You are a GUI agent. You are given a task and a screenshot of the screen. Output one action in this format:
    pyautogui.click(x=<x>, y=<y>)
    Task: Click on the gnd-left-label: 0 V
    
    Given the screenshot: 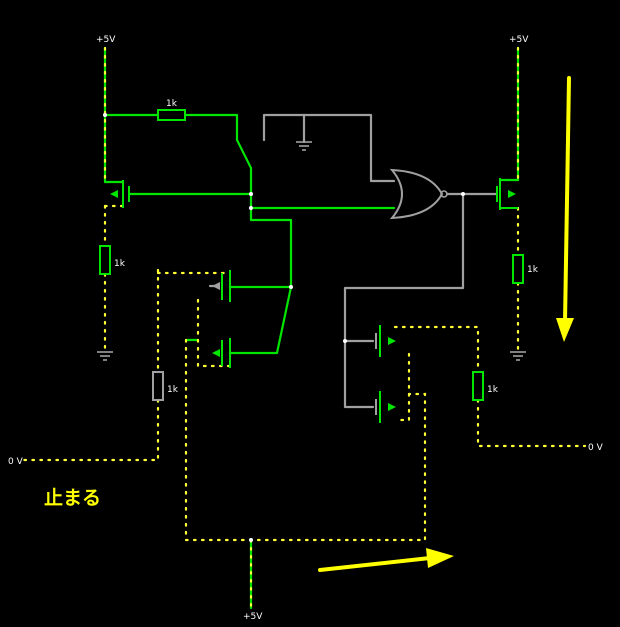 What is the action you would take?
    pyautogui.click(x=16, y=462)
    